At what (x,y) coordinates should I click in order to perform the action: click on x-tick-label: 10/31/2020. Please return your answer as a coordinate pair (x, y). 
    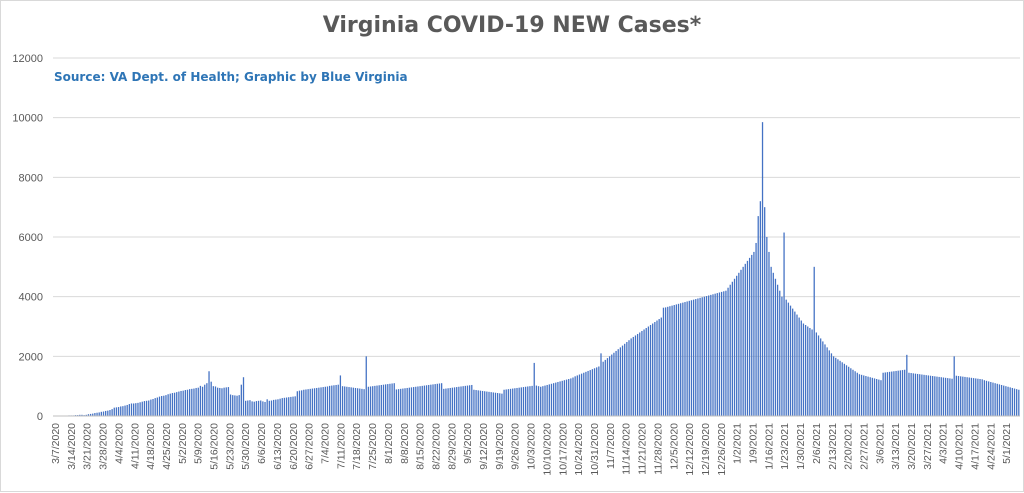
    Looking at the image, I should click on (595, 449).